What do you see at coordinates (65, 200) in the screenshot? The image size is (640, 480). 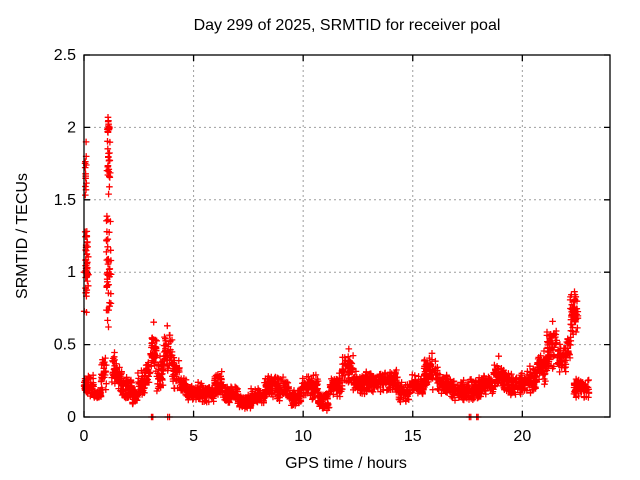 I see `svg-text: 1.5` at bounding box center [65, 200].